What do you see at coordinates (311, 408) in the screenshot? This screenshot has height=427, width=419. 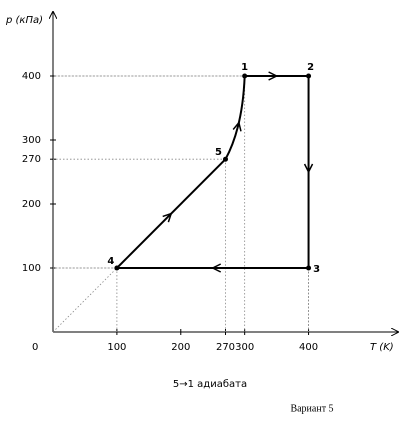 I see `caption: Вариант 5` at bounding box center [311, 408].